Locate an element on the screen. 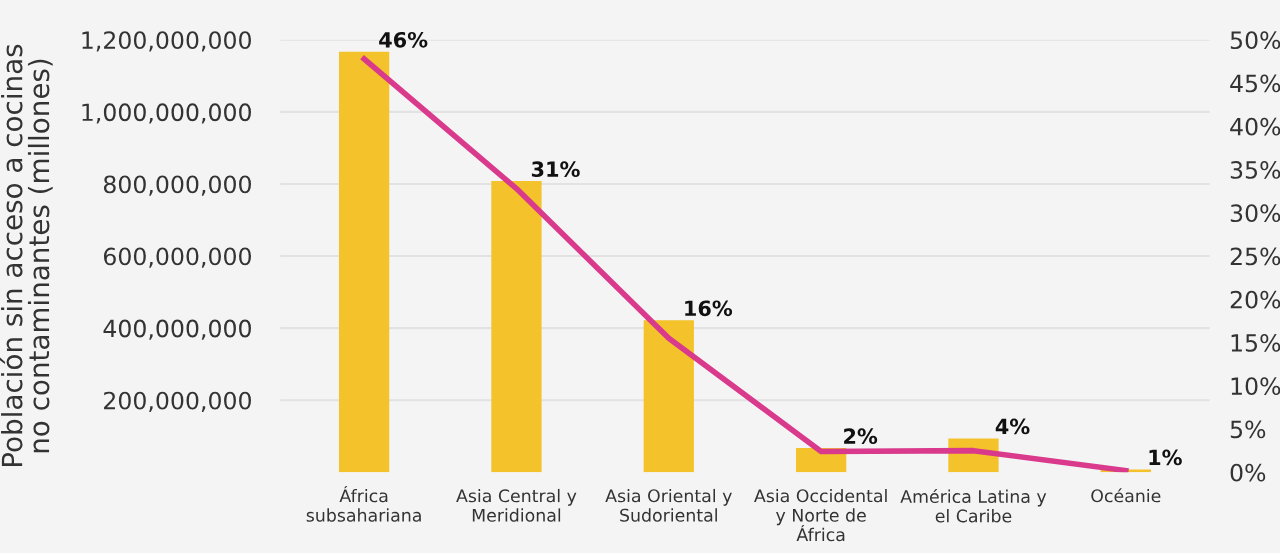 The image size is (1280, 553). y2-tick-label: 30% is located at coordinates (1255, 213).